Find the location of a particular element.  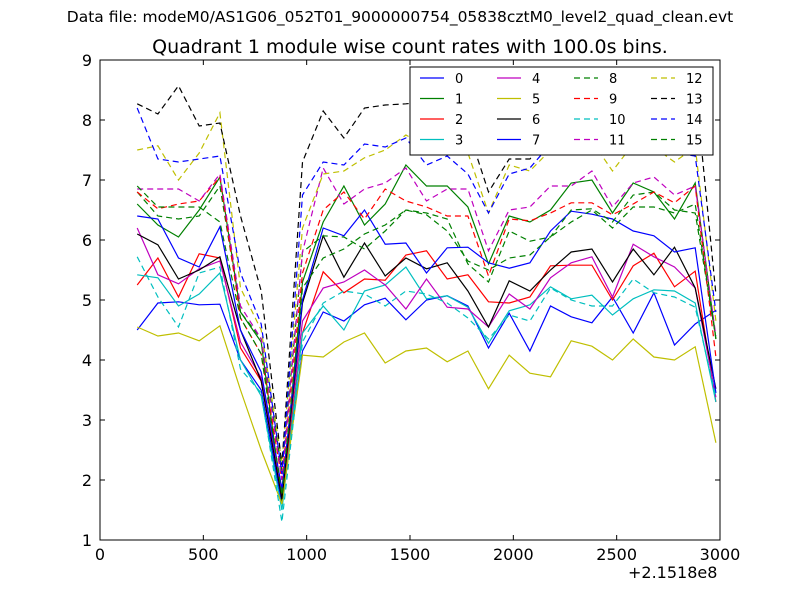

x-tick-label: 2500 is located at coordinates (616, 554).